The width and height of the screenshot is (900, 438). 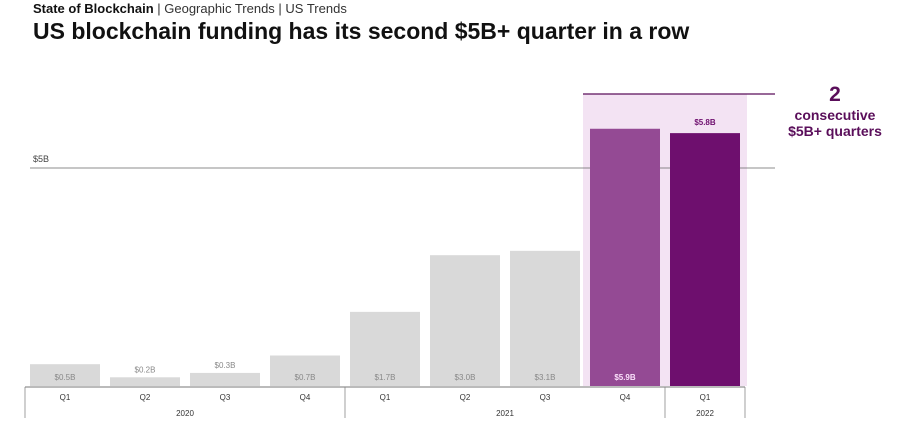 I want to click on data-label: $3.0B, so click(x=465, y=377).